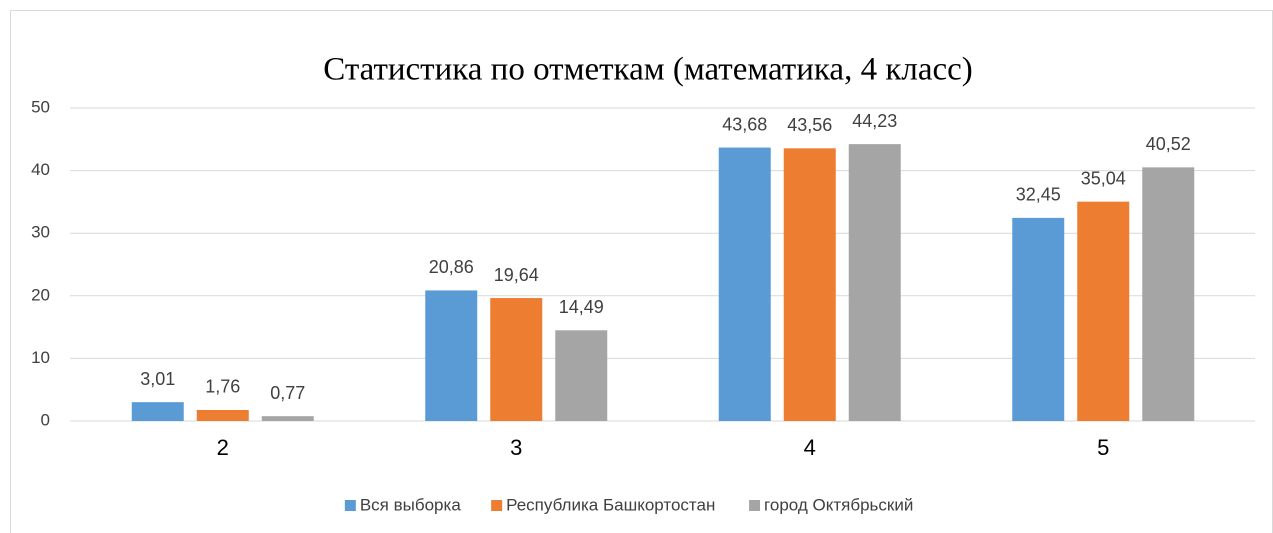 This screenshot has height=533, width=1273. I want to click on value-label: 1,76, so click(222, 387).